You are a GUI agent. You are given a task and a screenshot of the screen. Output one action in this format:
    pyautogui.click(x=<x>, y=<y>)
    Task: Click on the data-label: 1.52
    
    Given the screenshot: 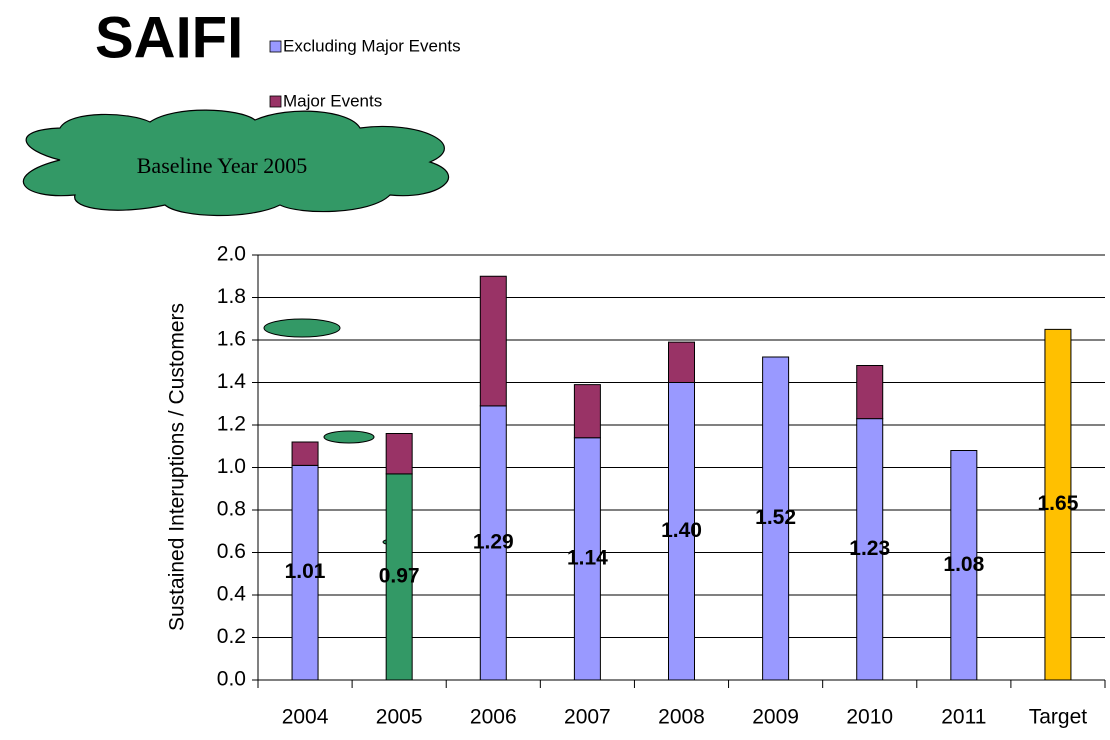 What is the action you would take?
    pyautogui.click(x=775, y=517)
    